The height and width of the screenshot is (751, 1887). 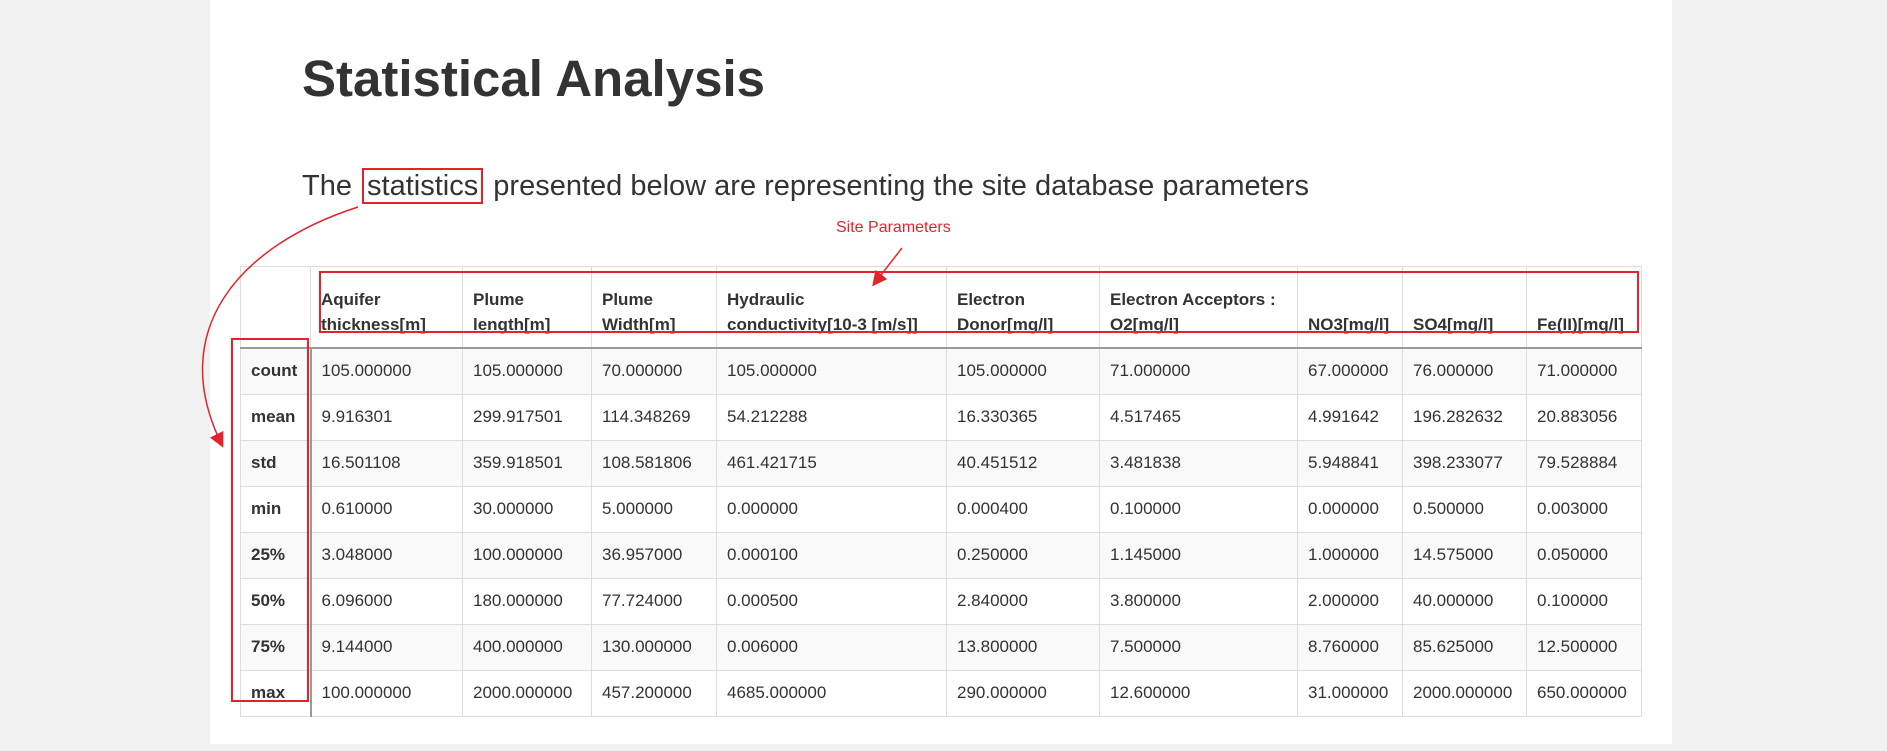 What do you see at coordinates (533, 78) in the screenshot?
I see `page-title: Statistical Analysis` at bounding box center [533, 78].